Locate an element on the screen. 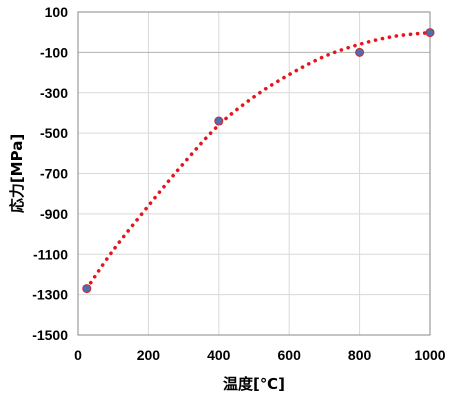  y-axis-ticks: 100 -100 -300 -500 -700 -900 -1100 -1300 -1500 is located at coordinates (50, 173).